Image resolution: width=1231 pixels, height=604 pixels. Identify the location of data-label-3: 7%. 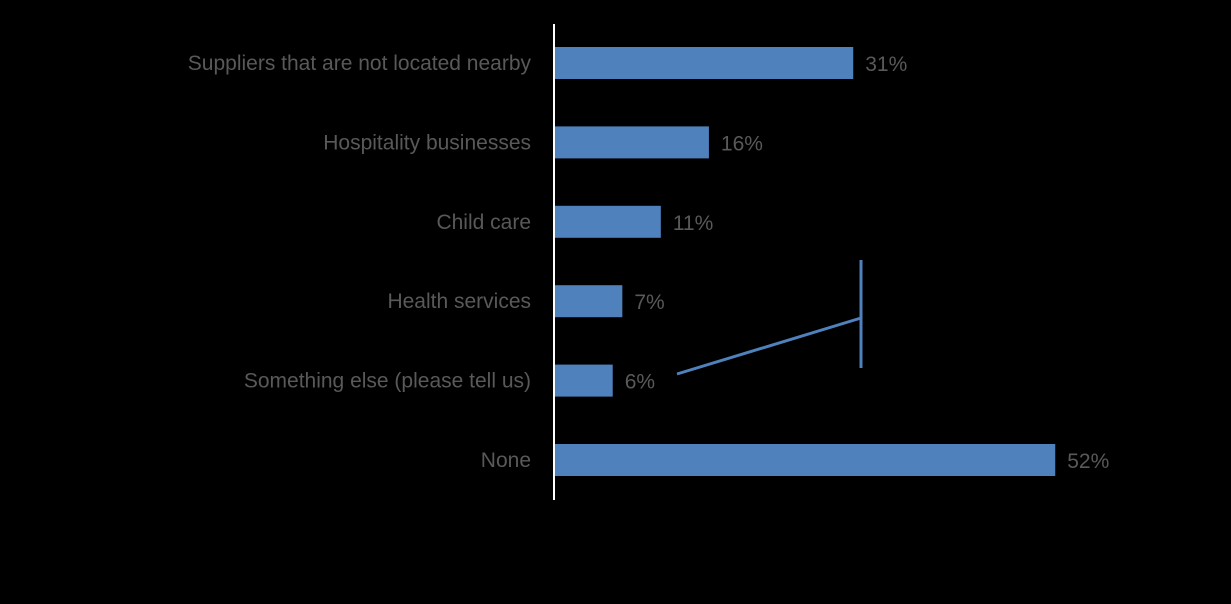
(649, 302).